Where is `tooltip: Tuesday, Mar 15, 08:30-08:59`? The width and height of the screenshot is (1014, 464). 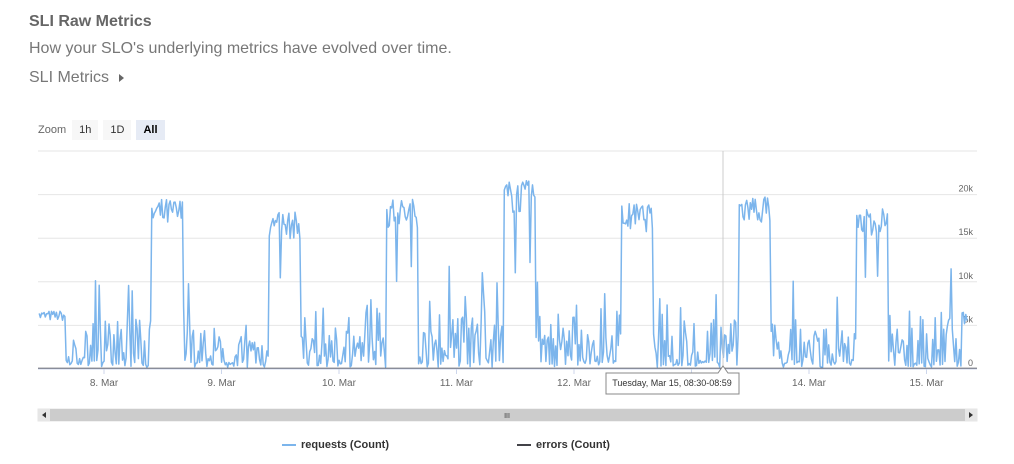
tooltip: Tuesday, Mar 15, 08:30-08:59 is located at coordinates (672, 380).